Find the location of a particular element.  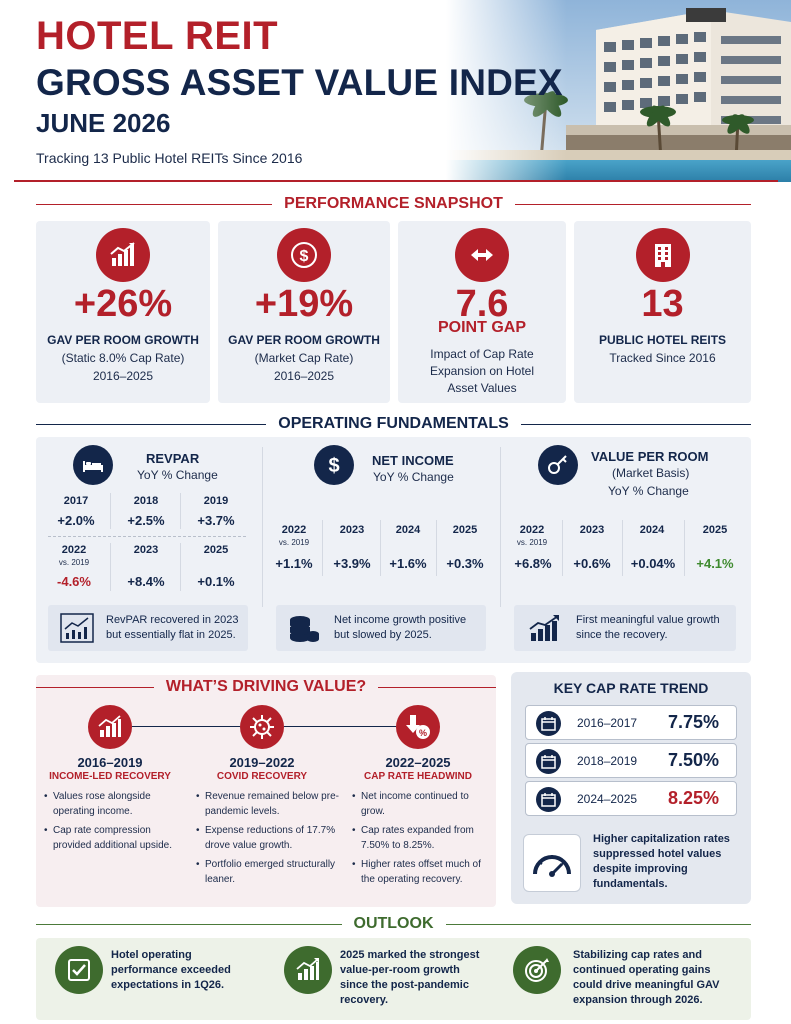

phase-name: INCOME-LED RECOVERY is located at coordinates (110, 776).